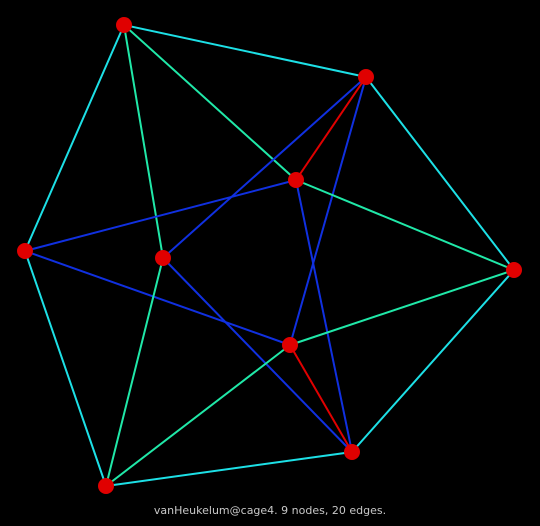  I want to click on node-n6, so click(514, 270).